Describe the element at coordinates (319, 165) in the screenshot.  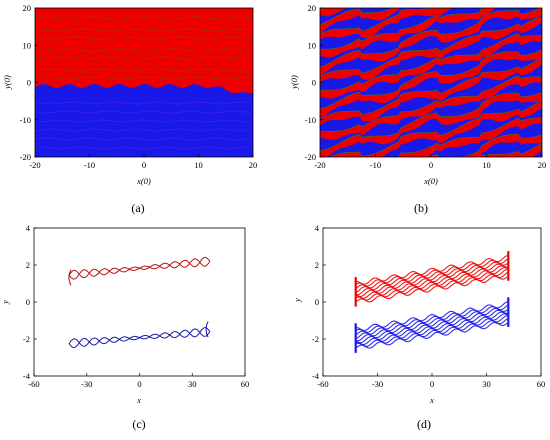
I see `panel-1-x-tick-label: -20` at that location.